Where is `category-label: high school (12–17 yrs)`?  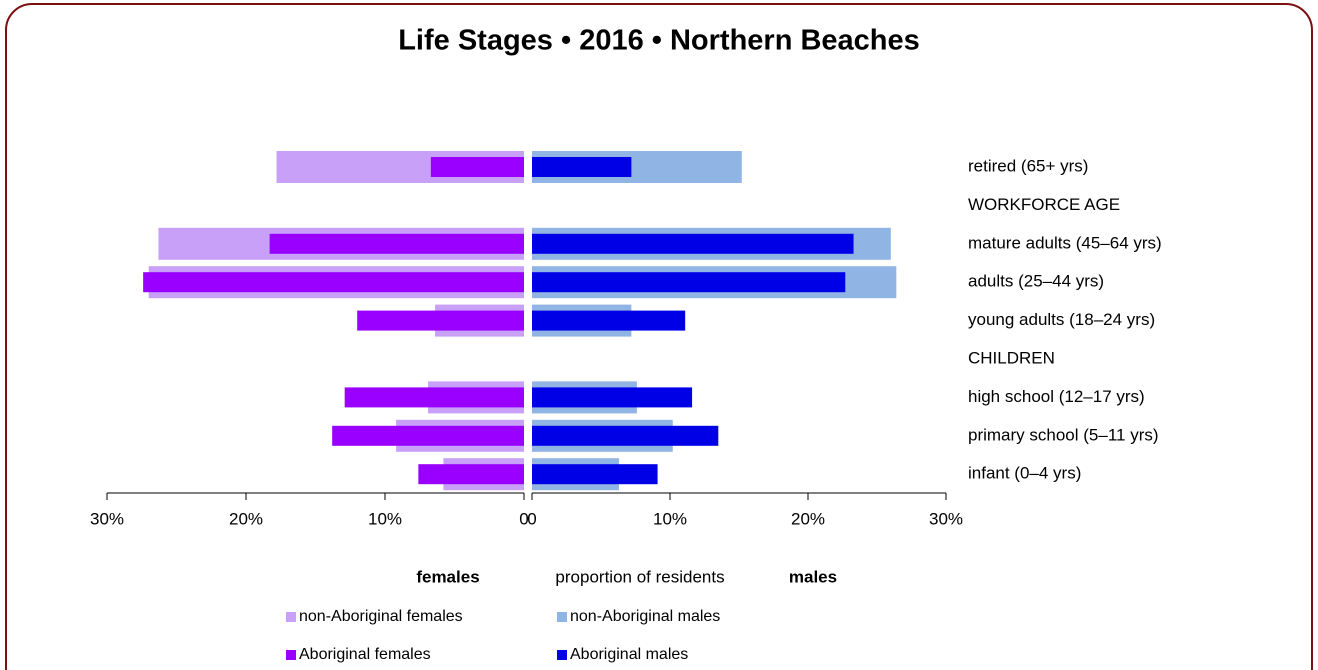
category-label: high school (12–17 yrs) is located at coordinates (1056, 396).